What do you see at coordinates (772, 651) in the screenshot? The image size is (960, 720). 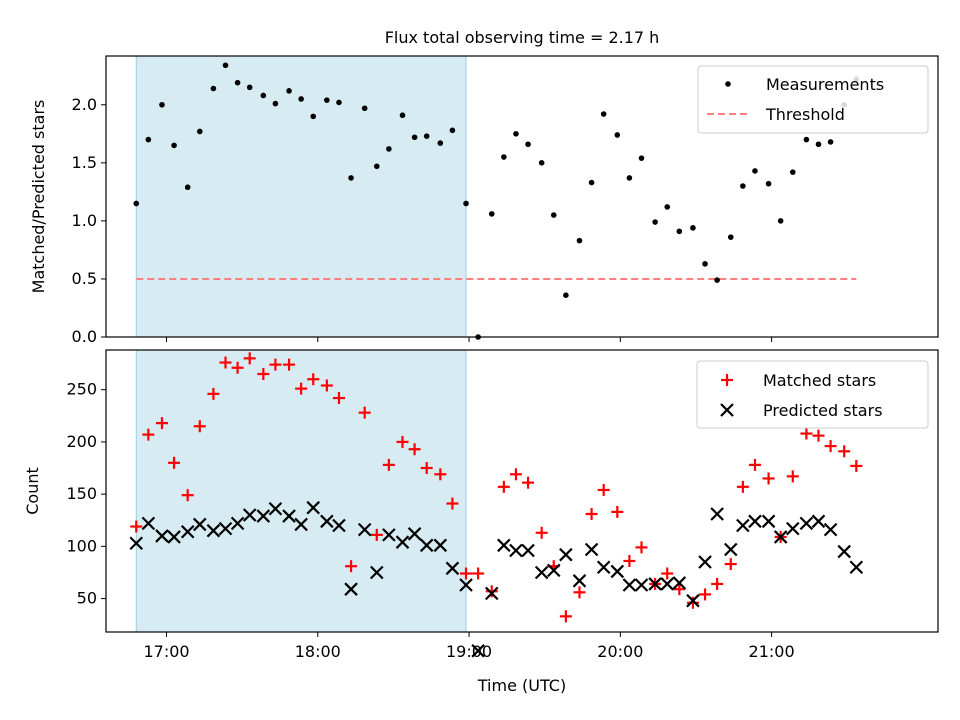 I see `x-tick-label: 21:00` at bounding box center [772, 651].